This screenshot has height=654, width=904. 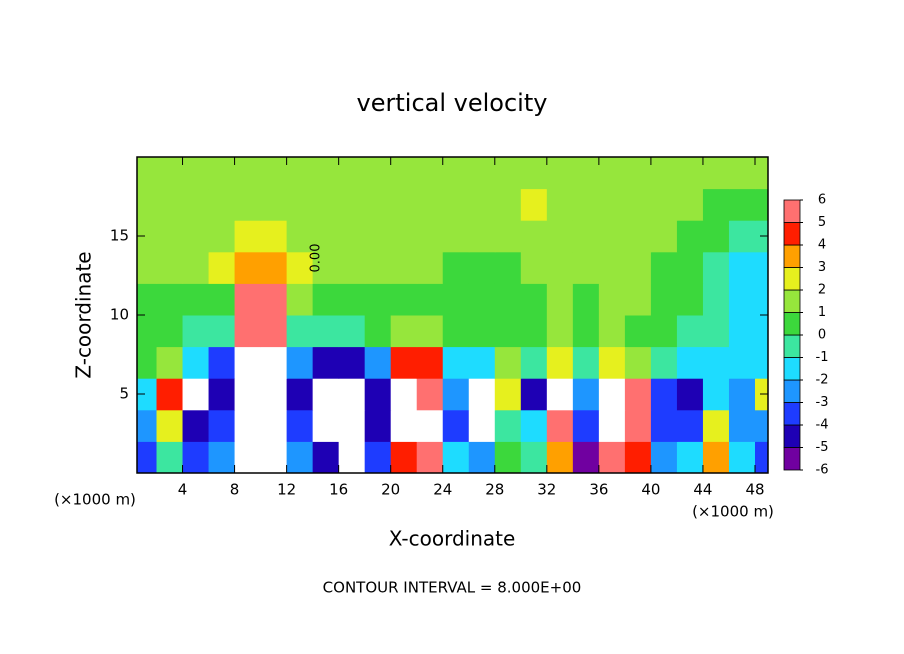 What do you see at coordinates (452, 539) in the screenshot?
I see `x-axis-label: X-coordinate` at bounding box center [452, 539].